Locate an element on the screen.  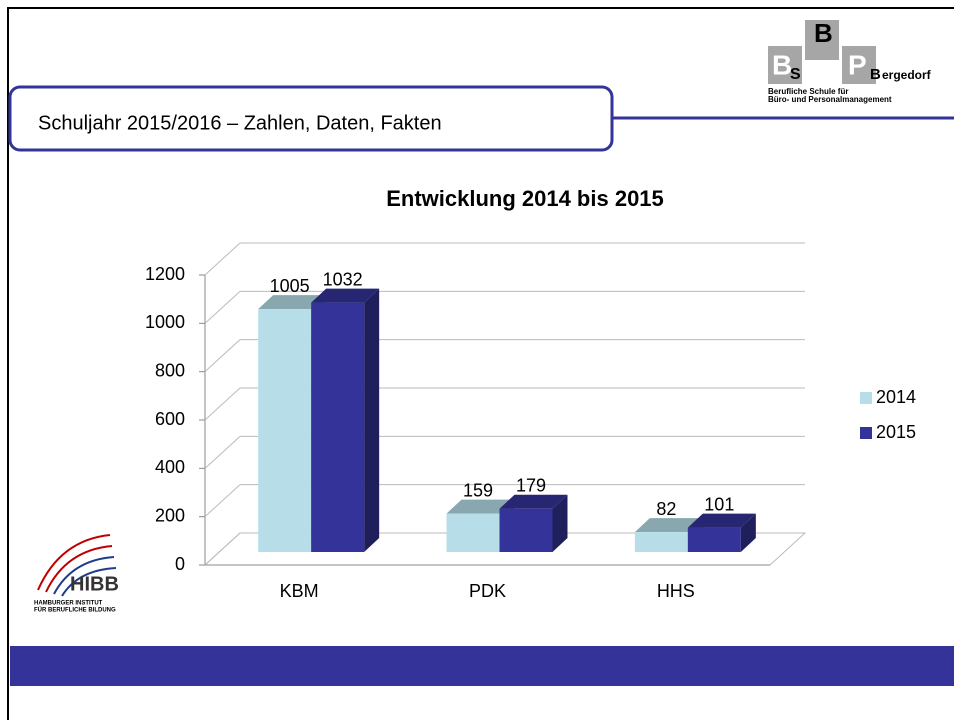
logo-text: ergedorf is located at coordinates (907, 75).